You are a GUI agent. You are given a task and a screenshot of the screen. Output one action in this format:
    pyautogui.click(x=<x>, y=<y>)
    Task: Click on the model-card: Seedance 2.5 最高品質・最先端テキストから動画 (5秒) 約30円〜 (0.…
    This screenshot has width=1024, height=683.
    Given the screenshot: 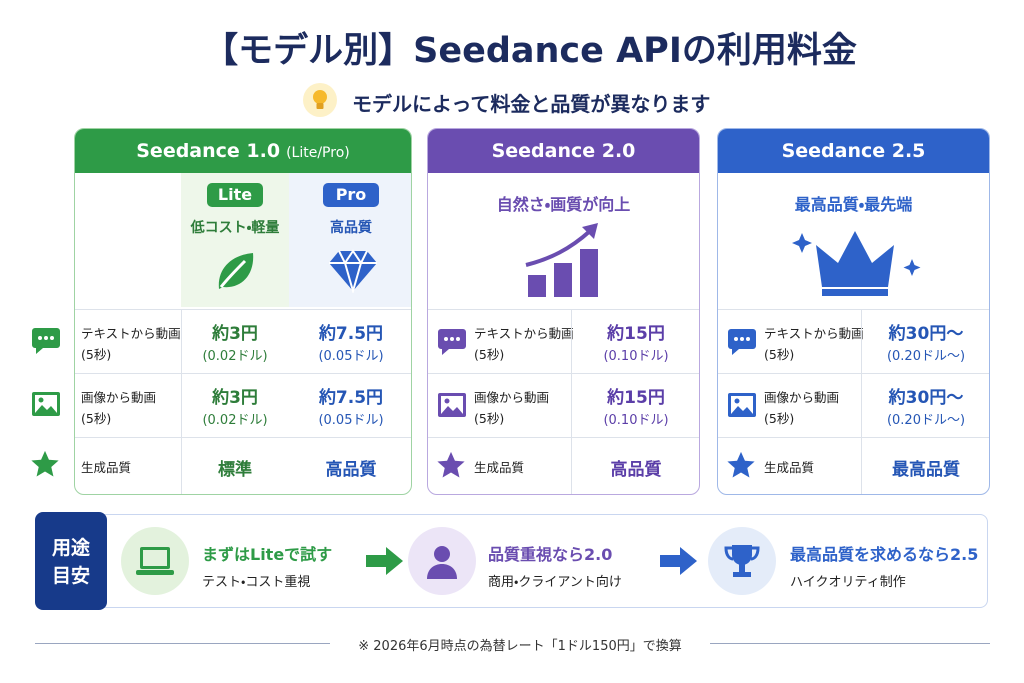 What is the action you would take?
    pyautogui.click(x=853, y=311)
    